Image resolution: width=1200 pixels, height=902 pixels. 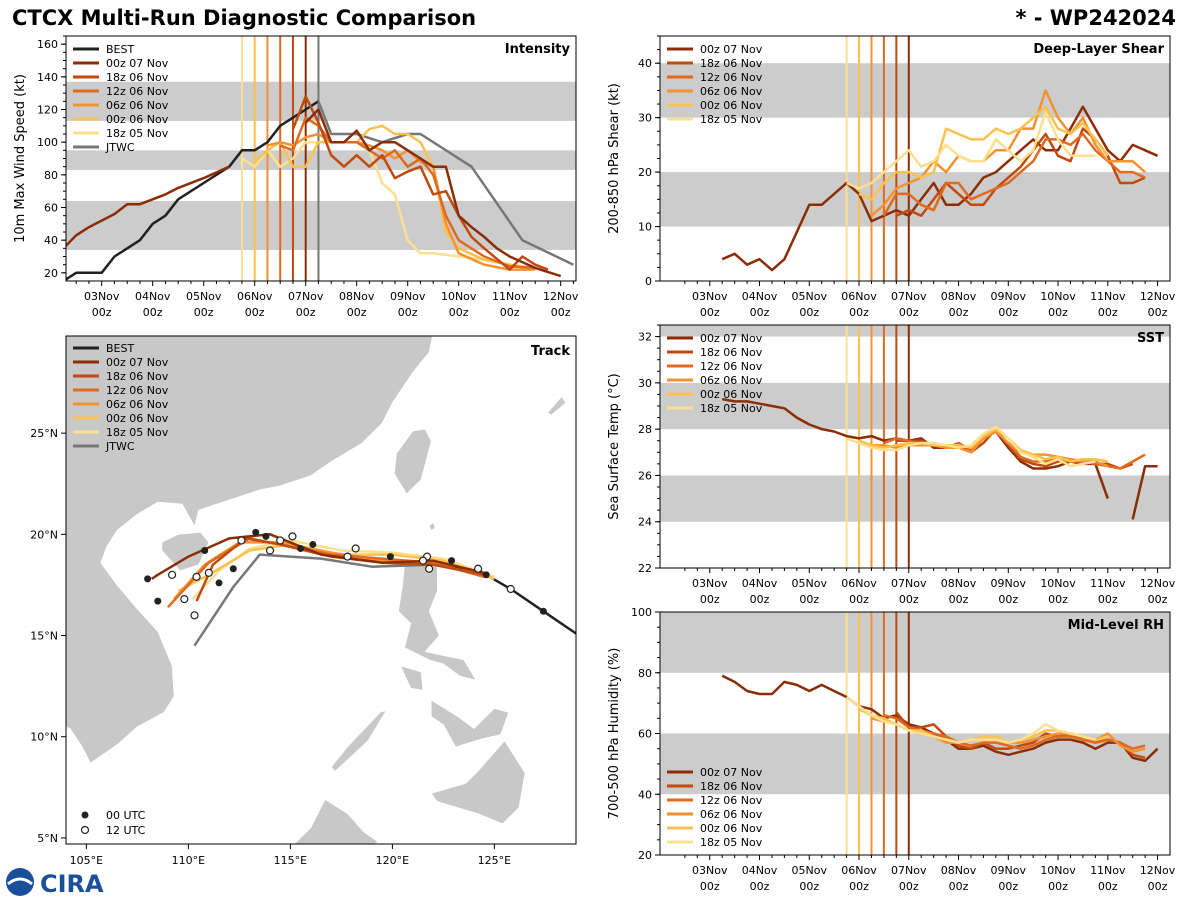 I want to click on intensity-xtick-sublabel-7: 00z, so click(x=459, y=312).